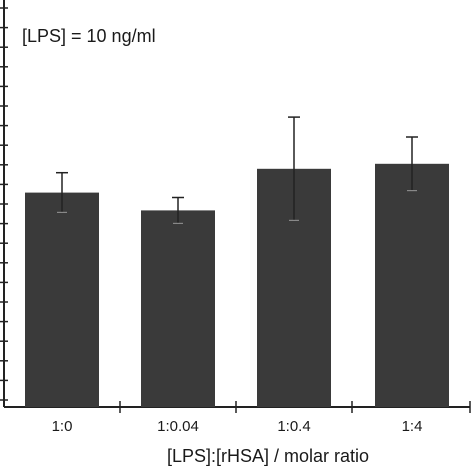 This screenshot has height=474, width=474. What do you see at coordinates (62, 426) in the screenshot?
I see `x-tick-label: 1:0` at bounding box center [62, 426].